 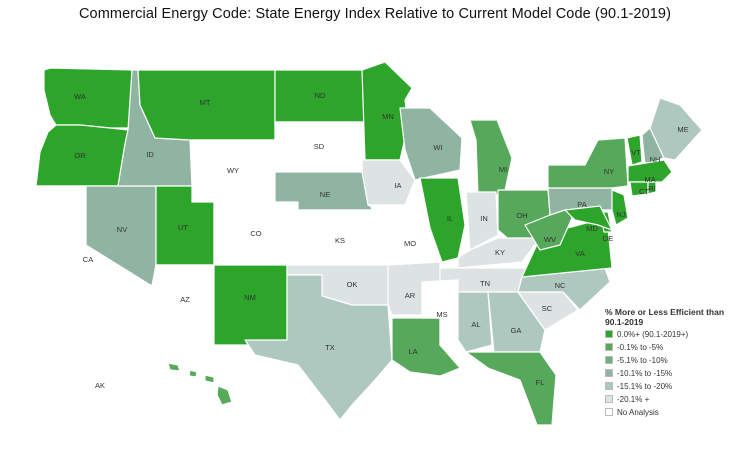 I want to click on state-md, so click(x=588, y=218).